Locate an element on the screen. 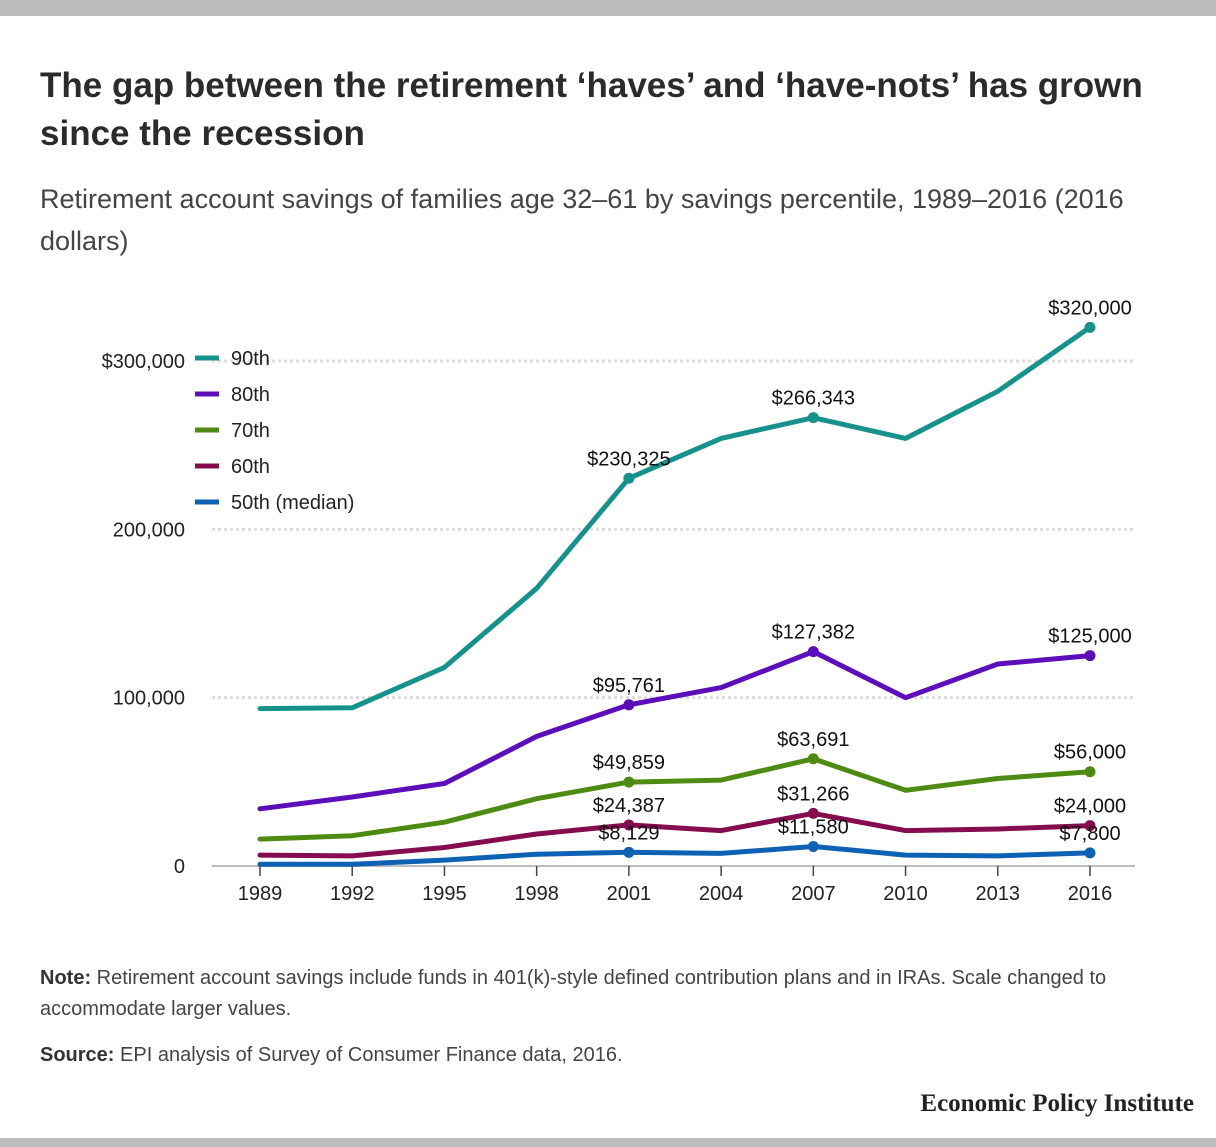  note-label: Note: is located at coordinates (66, 978).